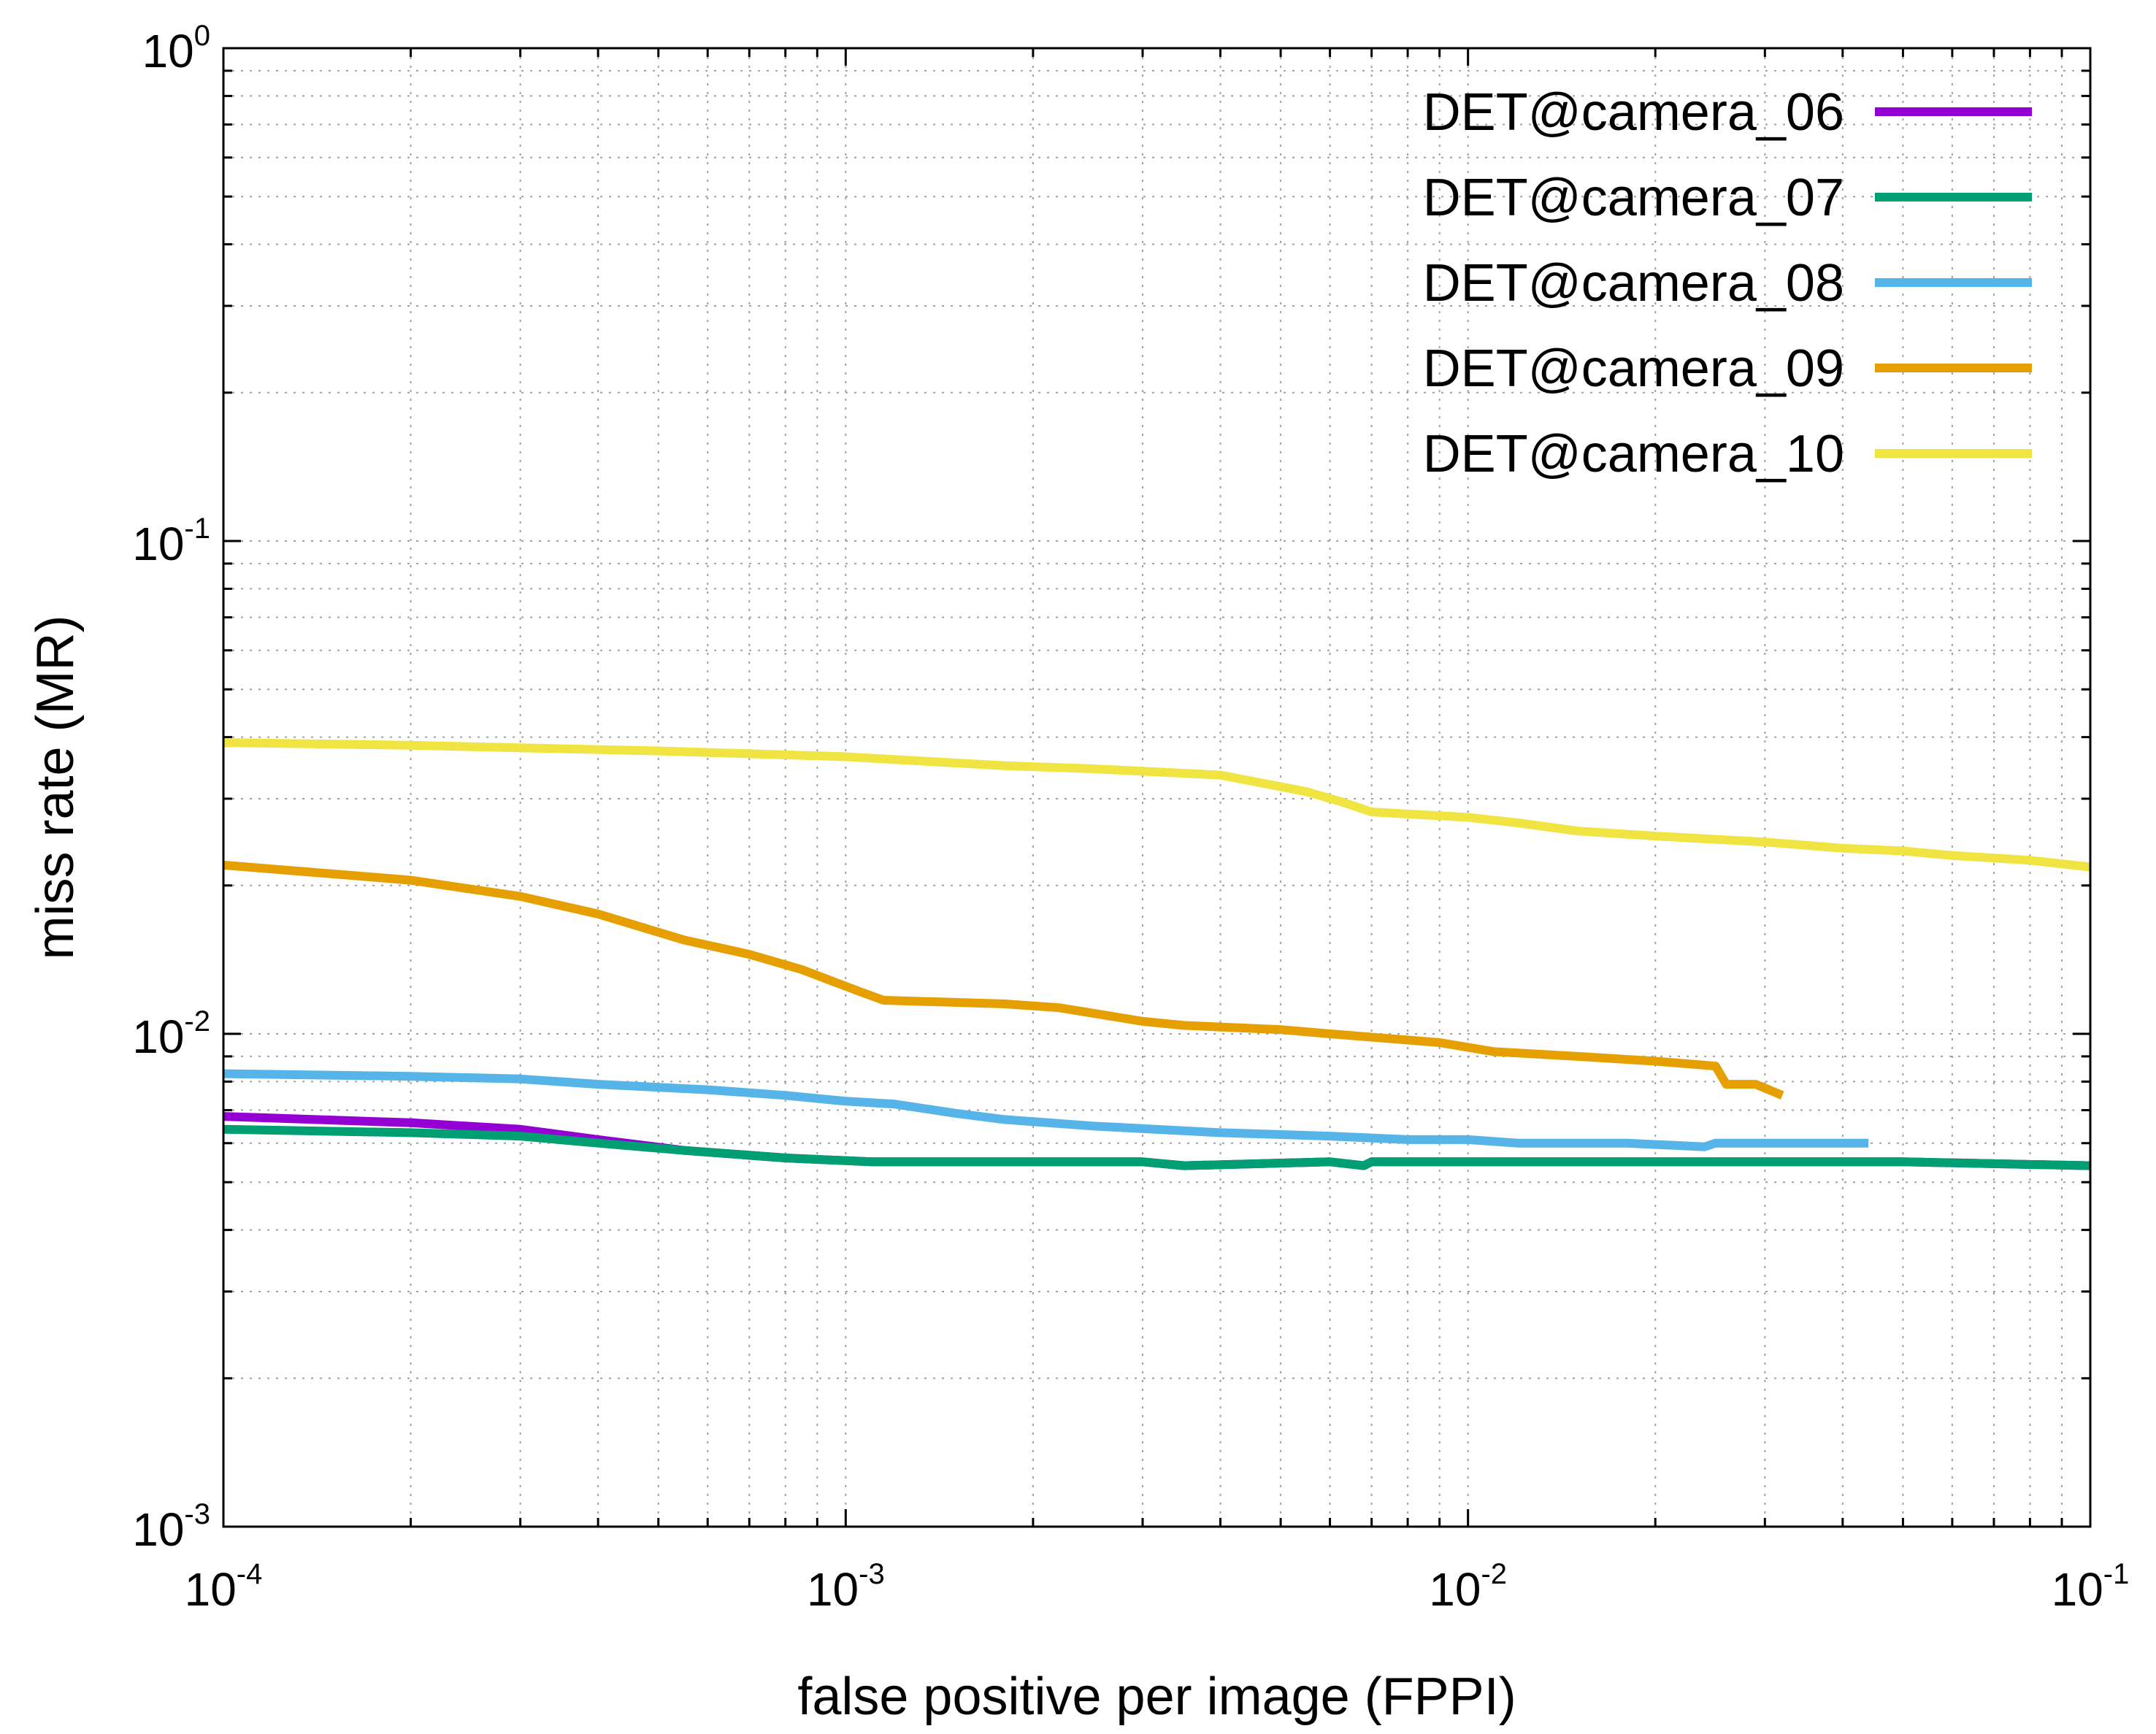 This screenshot has width=2156, height=1734. Describe the element at coordinates (1633, 198) in the screenshot. I see `legend-label: DET@camera_07` at that location.